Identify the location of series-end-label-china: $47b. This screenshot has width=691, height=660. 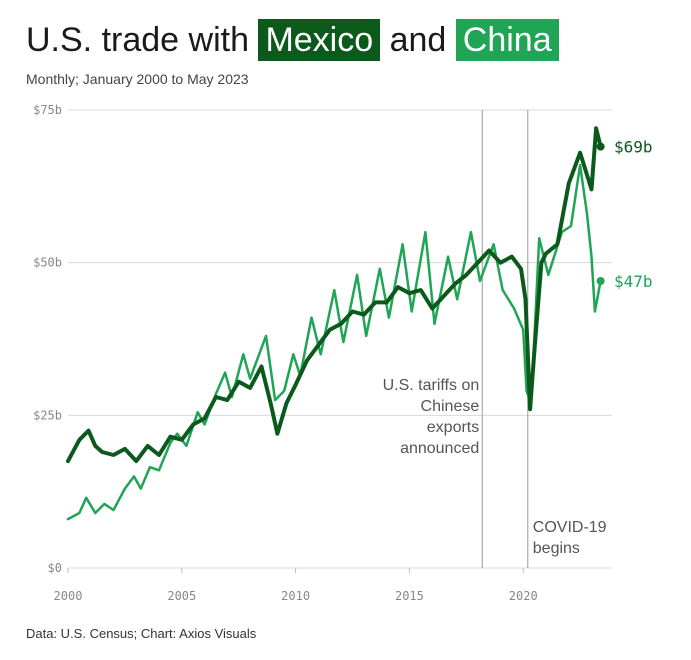
(633, 281).